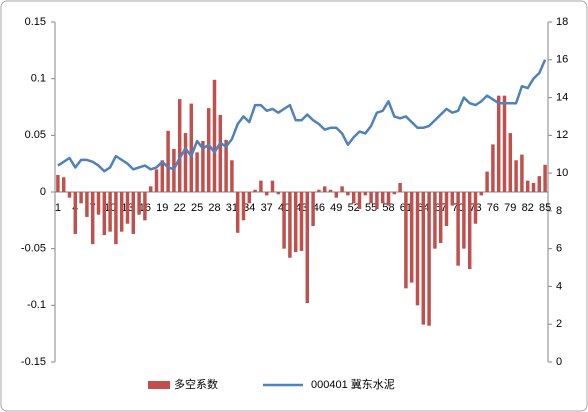  Describe the element at coordinates (36, 305) in the screenshot. I see `y-tick-label: -0.1` at that location.